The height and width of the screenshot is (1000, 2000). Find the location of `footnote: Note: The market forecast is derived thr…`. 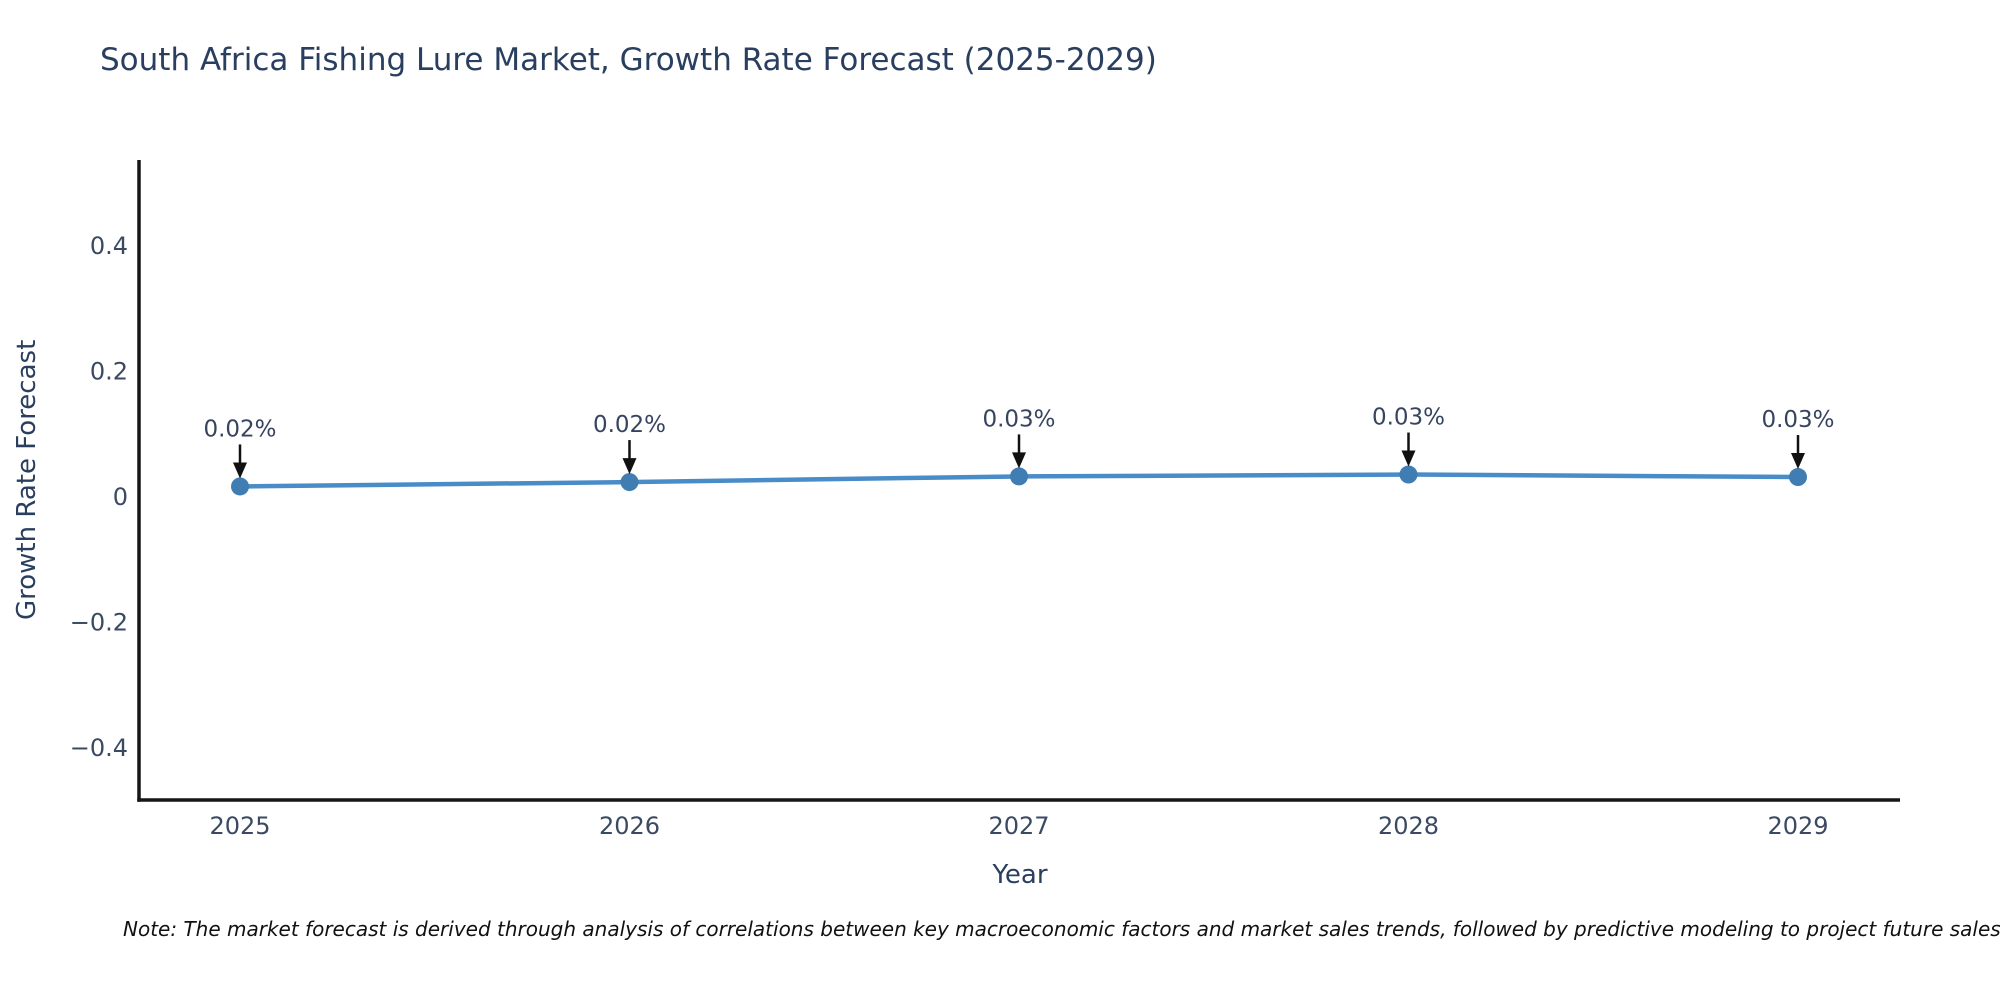

footnote: Note: The market forecast is derived thr… is located at coordinates (1061, 929).